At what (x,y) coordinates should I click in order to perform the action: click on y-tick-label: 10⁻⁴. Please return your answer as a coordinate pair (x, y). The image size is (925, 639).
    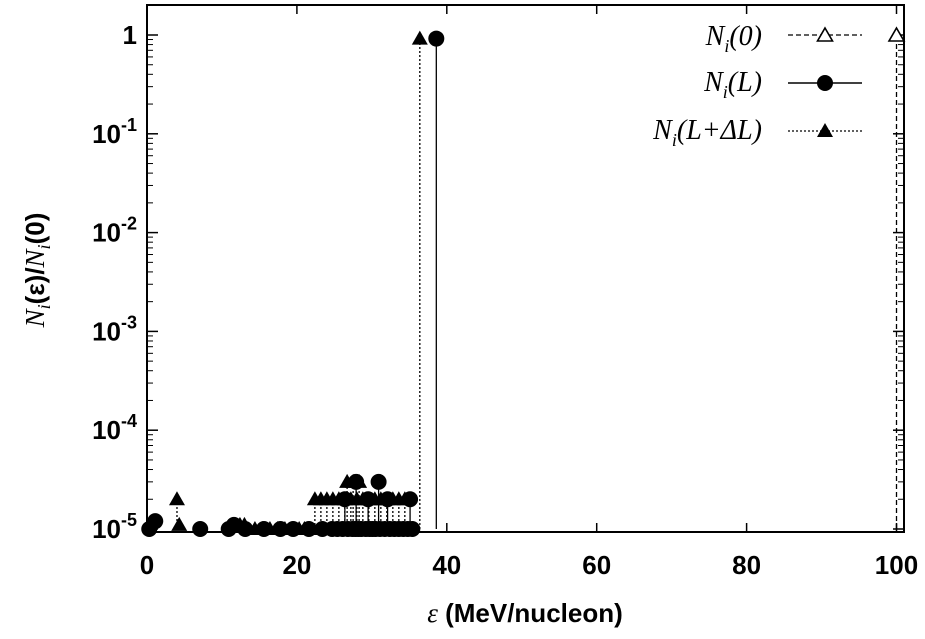
    Looking at the image, I should click on (114, 428).